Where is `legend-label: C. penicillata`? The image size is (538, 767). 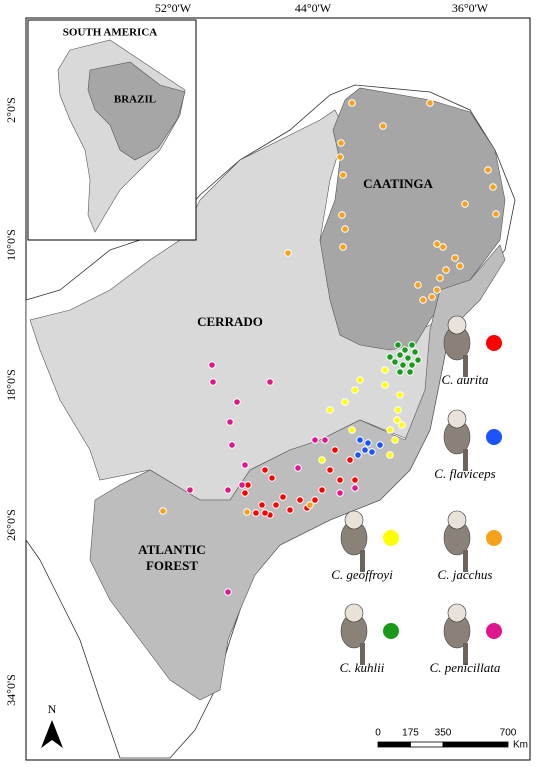
legend-label: C. penicillata is located at coordinates (465, 667).